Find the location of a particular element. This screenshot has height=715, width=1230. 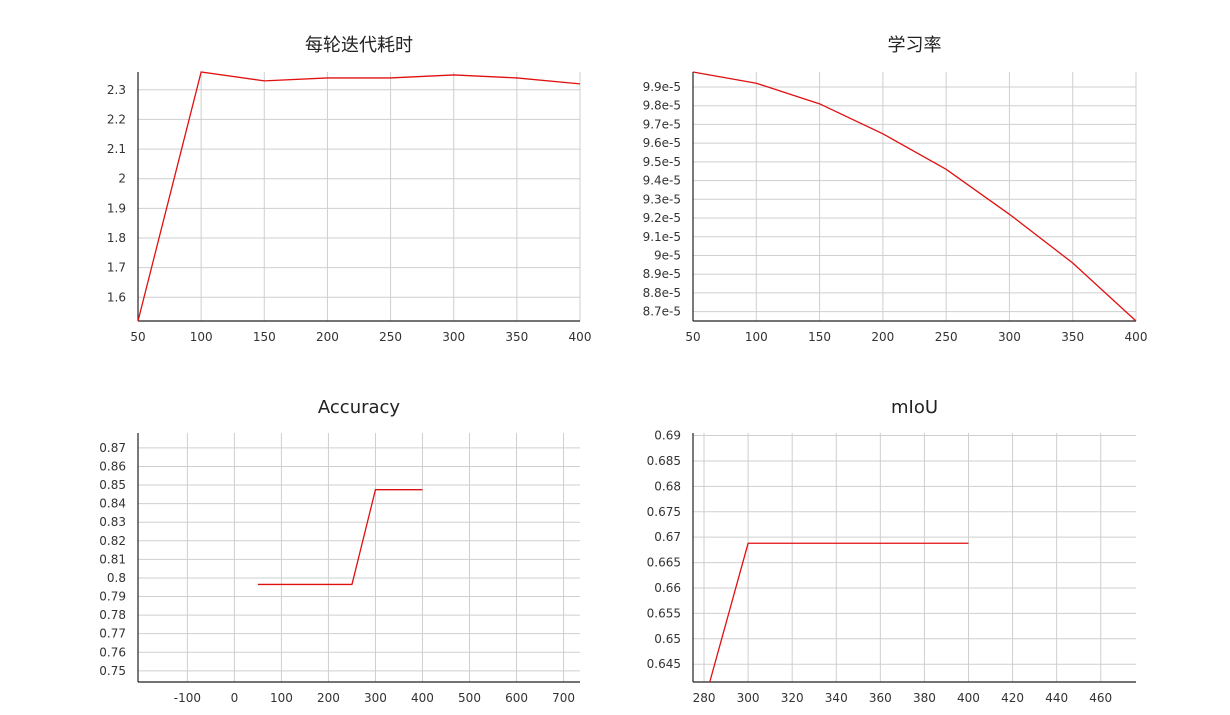

y-tick-label: 0.86 is located at coordinates (112, 466).